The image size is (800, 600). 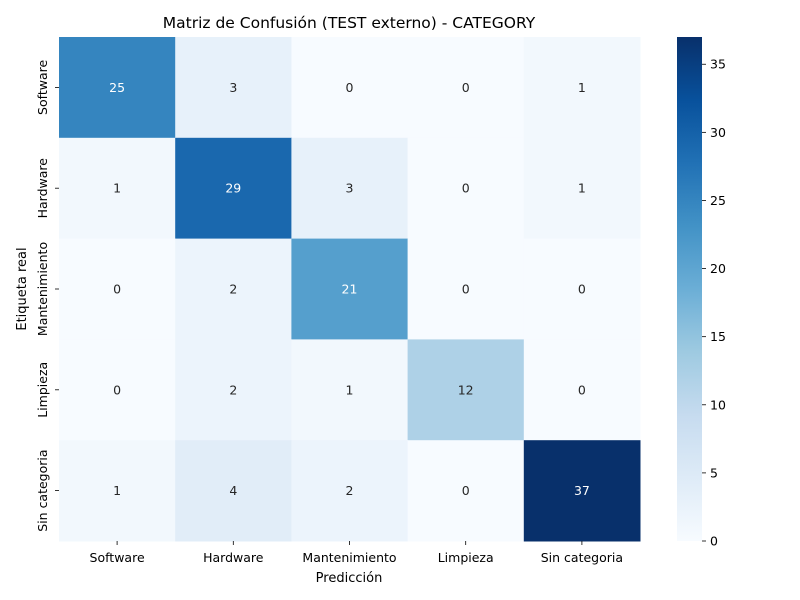 I want to click on cell-value-label: 29, so click(x=233, y=188).